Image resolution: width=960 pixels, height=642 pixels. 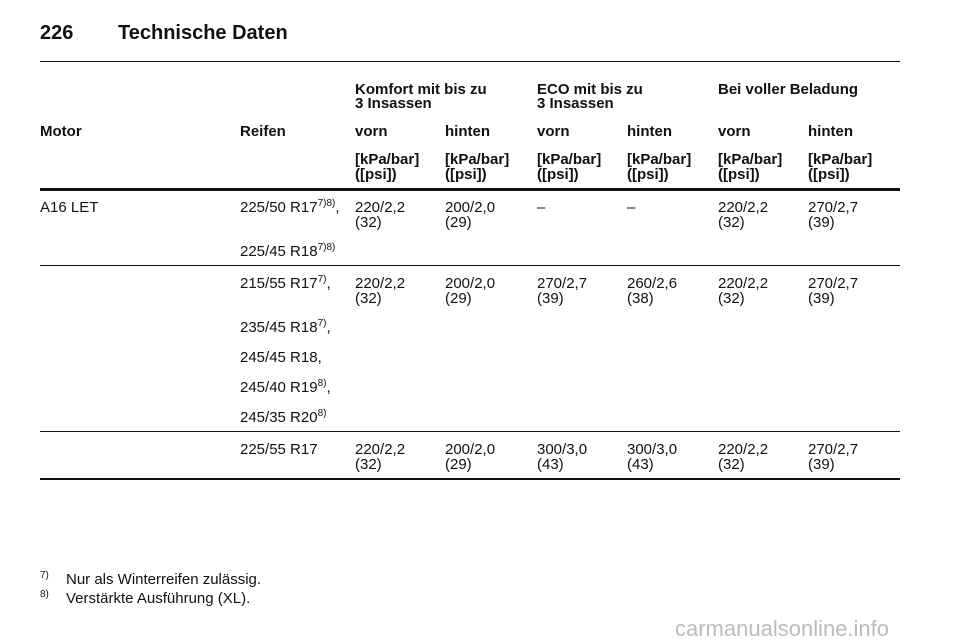 What do you see at coordinates (279, 327) in the screenshot?
I see `tire-name: 235/45 R18` at bounding box center [279, 327].